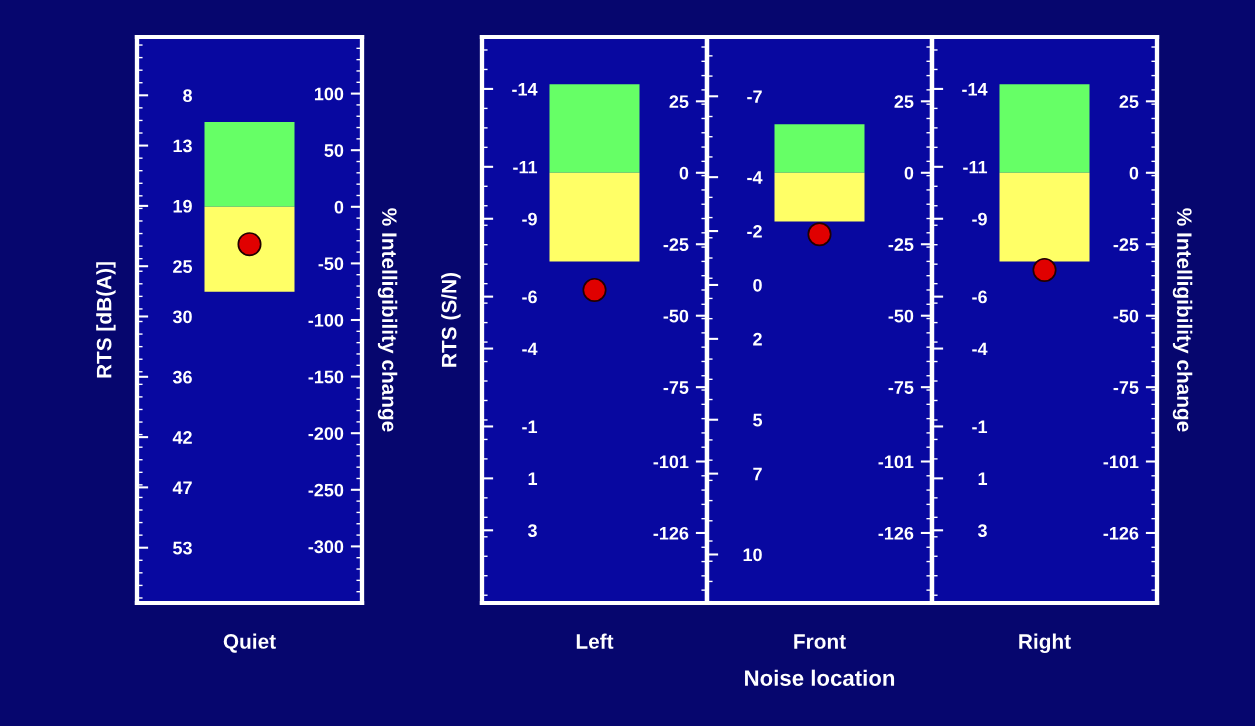 The image size is (1255, 726). What do you see at coordinates (106, 320) in the screenshot?
I see `y-axis-title: RTS [dB(A)]` at bounding box center [106, 320].